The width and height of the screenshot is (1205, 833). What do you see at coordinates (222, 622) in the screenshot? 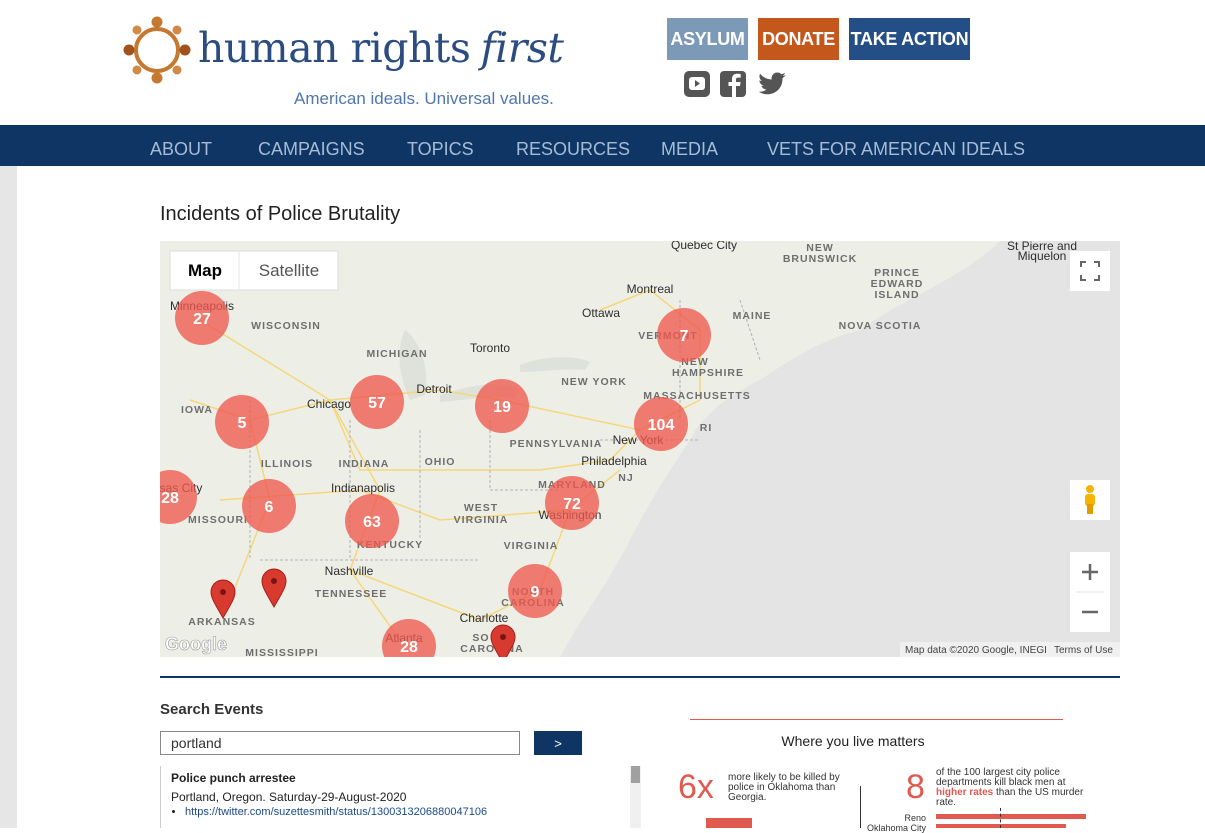
I see `region-label: ARKANSAS` at bounding box center [222, 622].